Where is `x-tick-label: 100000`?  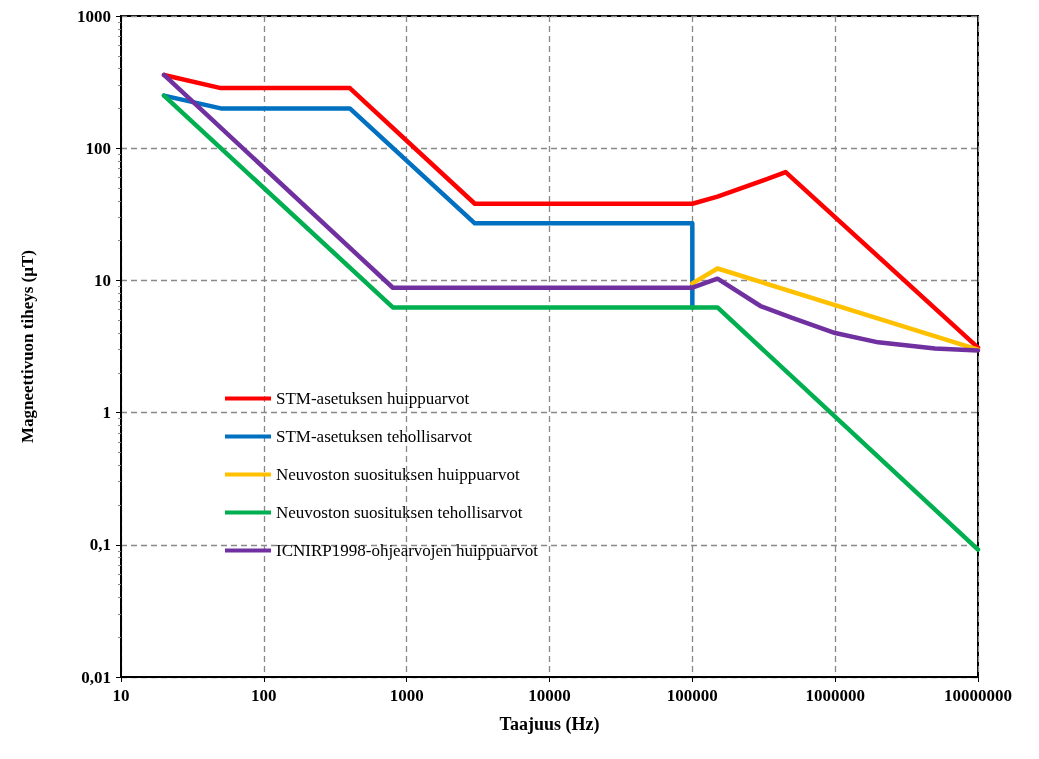
x-tick-label: 100000 is located at coordinates (692, 695).